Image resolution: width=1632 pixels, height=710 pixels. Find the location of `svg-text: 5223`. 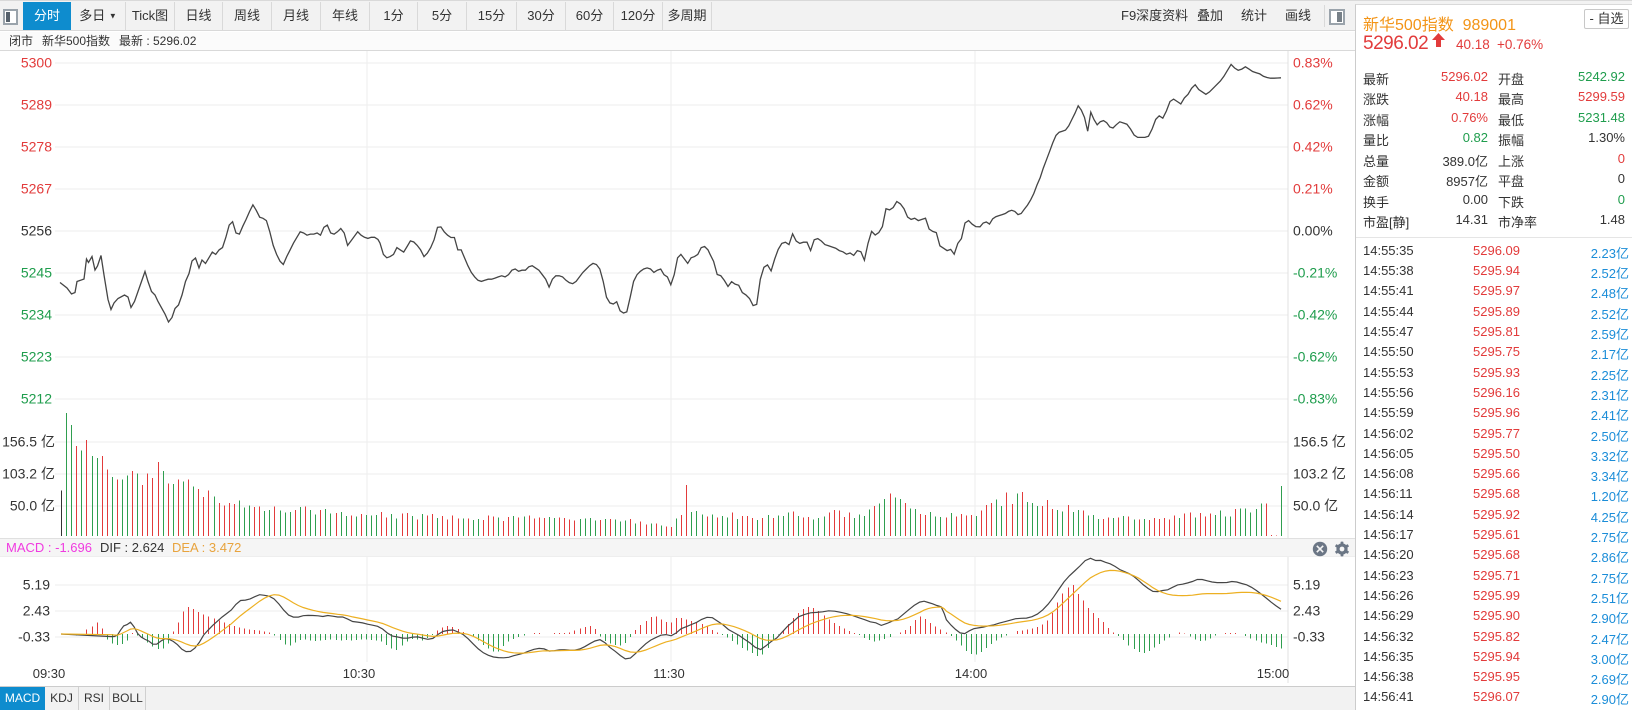

svg-text: 5223 is located at coordinates (36, 357).